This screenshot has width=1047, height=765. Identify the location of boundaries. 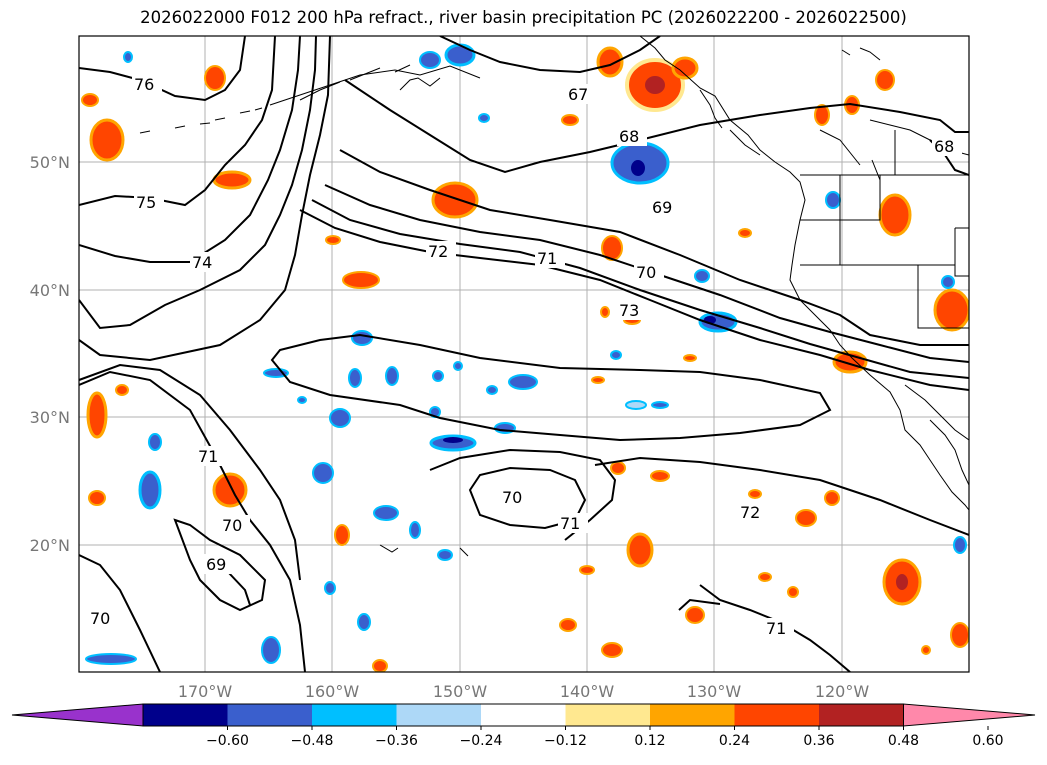
(884, 229).